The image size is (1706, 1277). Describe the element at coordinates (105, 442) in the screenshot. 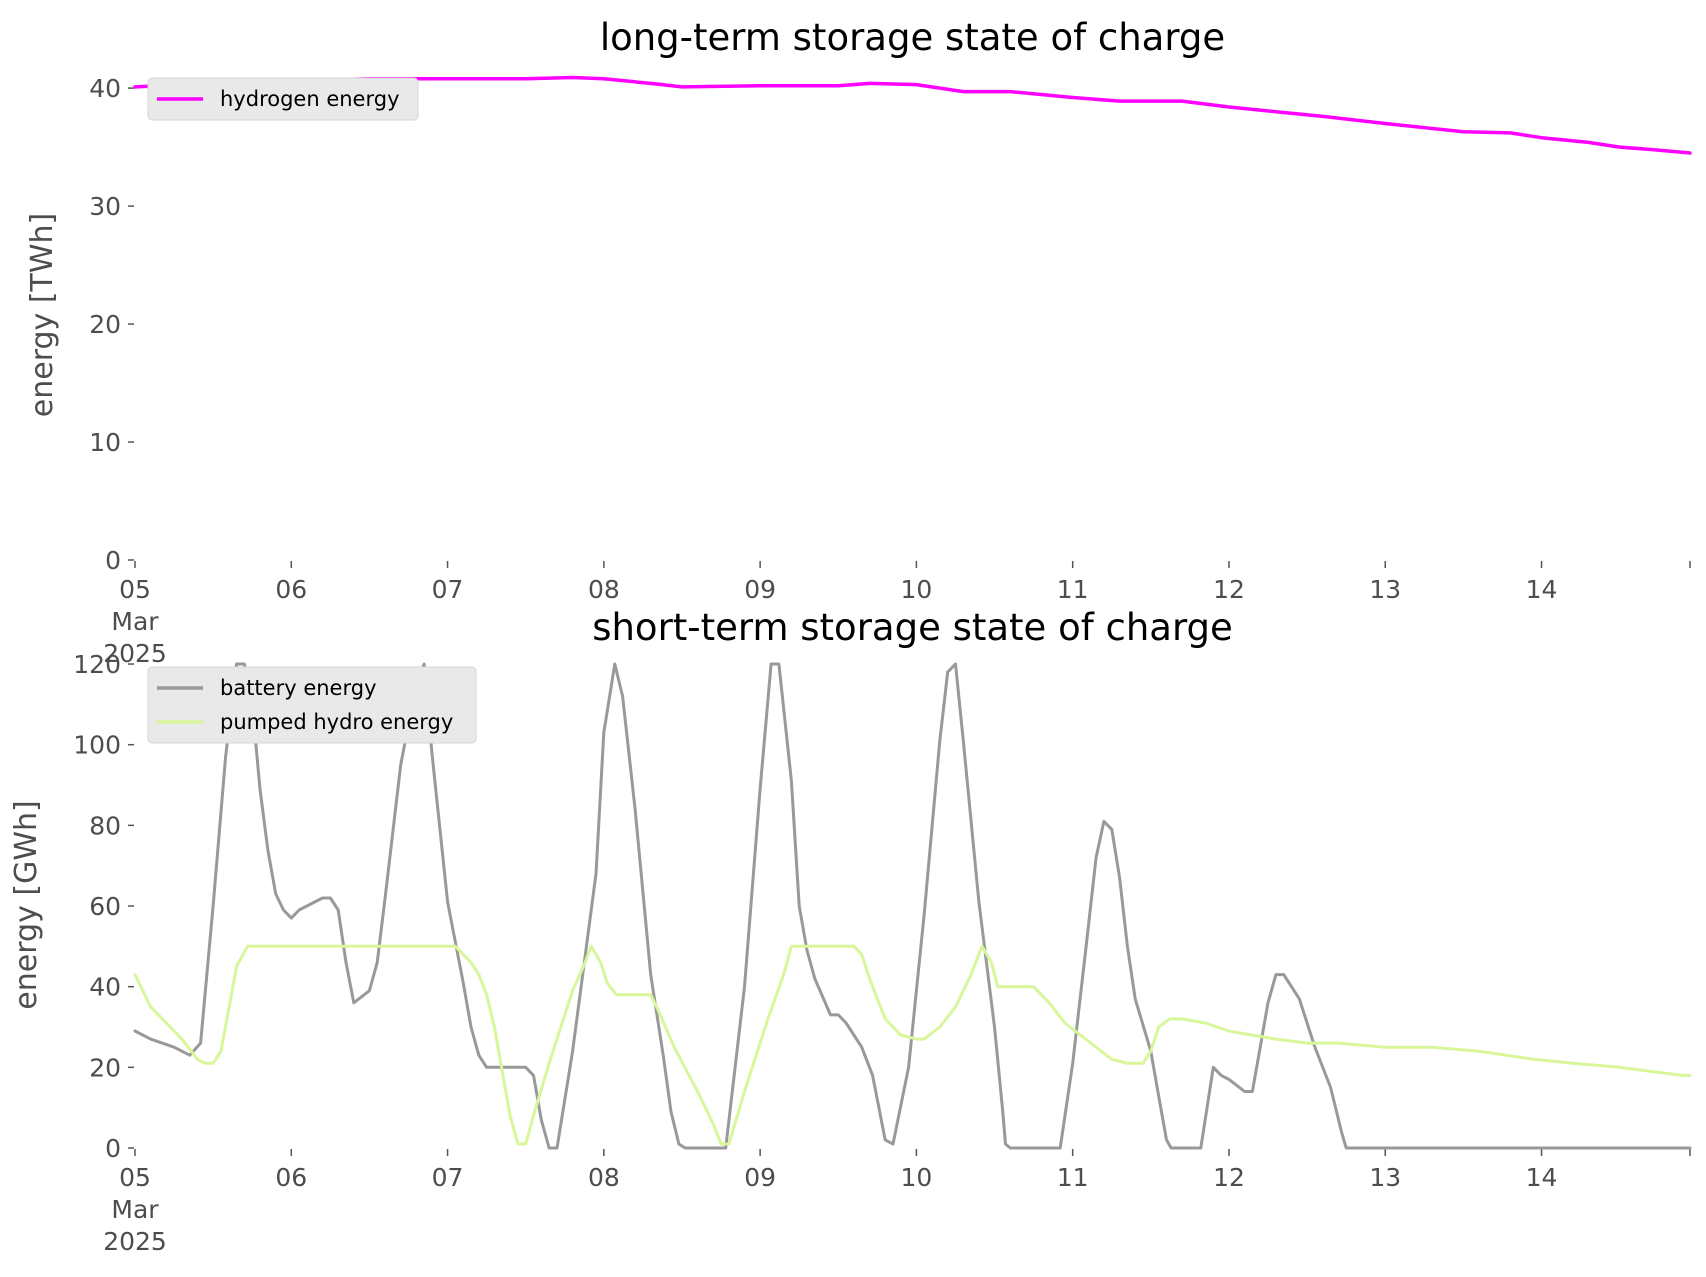

I see `y-tick-label: 10` at that location.